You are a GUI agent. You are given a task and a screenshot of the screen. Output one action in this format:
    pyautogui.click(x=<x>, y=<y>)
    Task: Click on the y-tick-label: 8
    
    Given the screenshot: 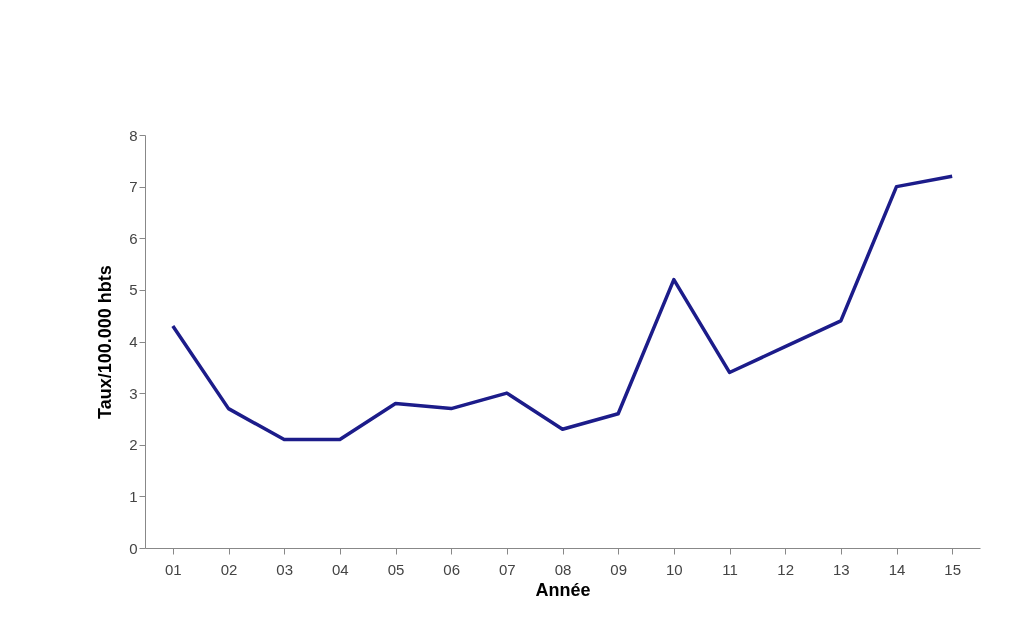 What is the action you would take?
    pyautogui.click(x=133, y=135)
    